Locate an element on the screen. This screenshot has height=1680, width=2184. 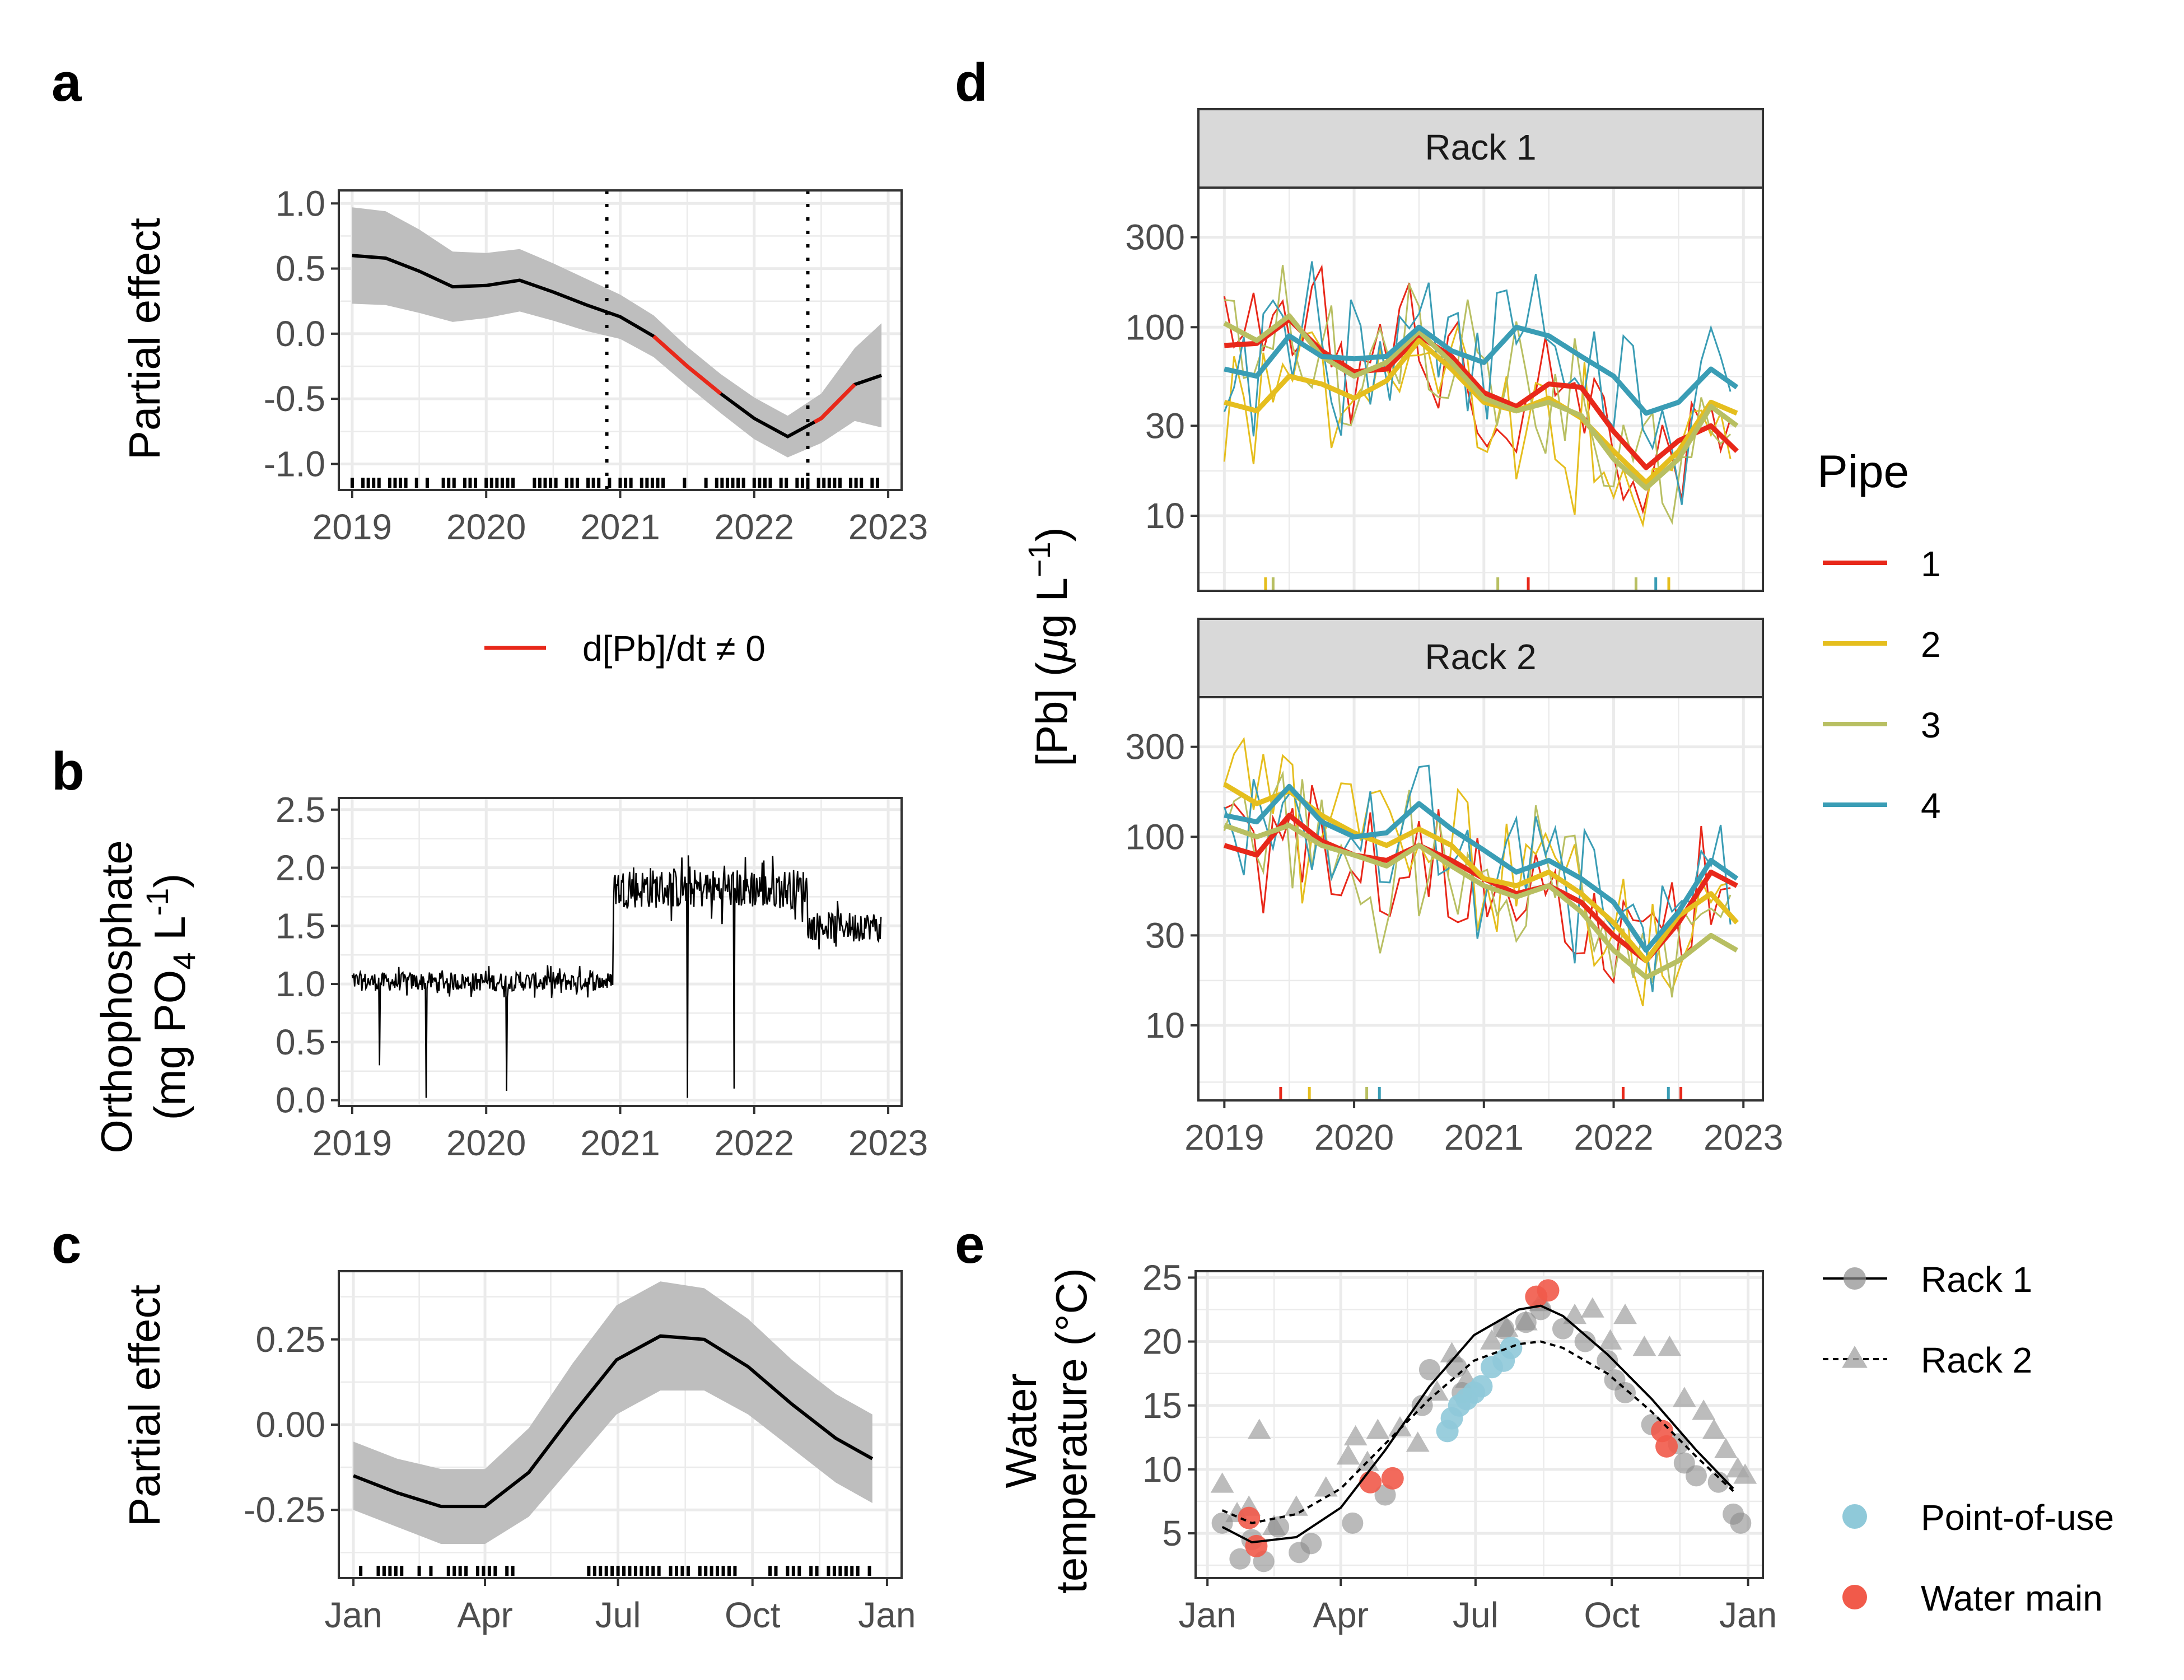
panel-a-ytick-label: 1.0 is located at coordinates (301, 203).